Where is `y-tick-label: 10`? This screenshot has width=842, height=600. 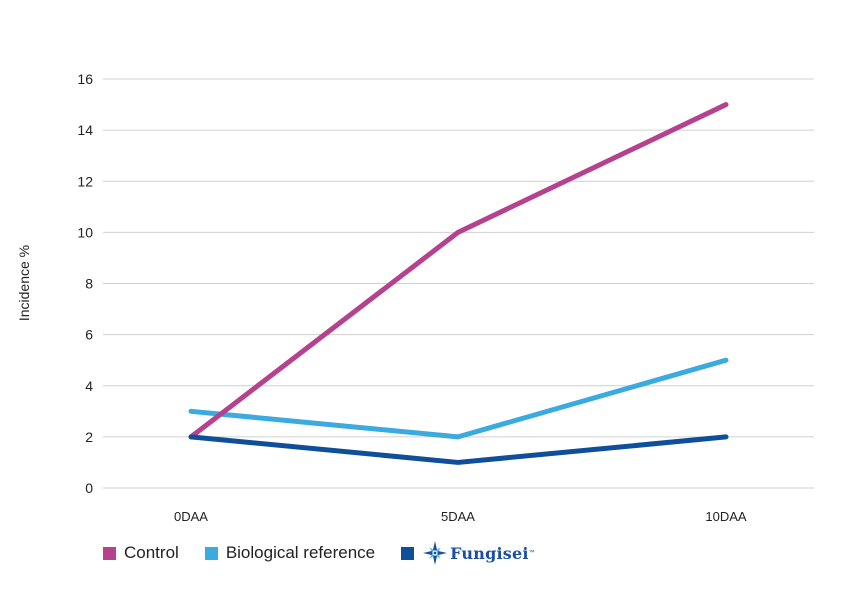 y-tick-label: 10 is located at coordinates (85, 232).